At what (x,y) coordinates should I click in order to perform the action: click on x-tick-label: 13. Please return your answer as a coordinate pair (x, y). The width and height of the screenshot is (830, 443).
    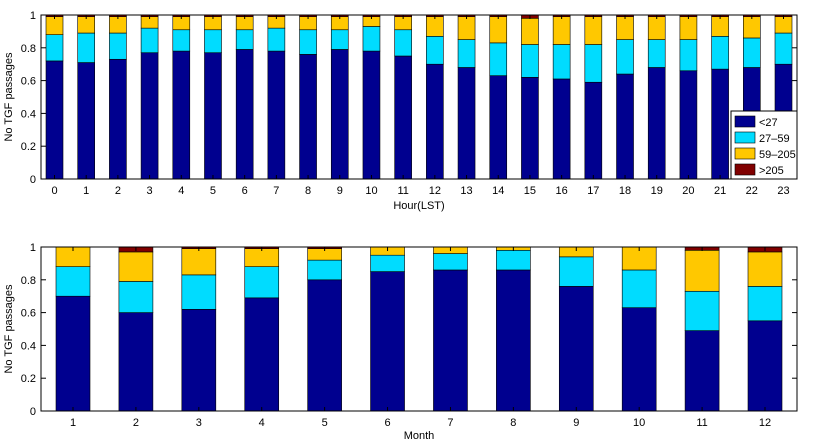
    Looking at the image, I should click on (466, 191).